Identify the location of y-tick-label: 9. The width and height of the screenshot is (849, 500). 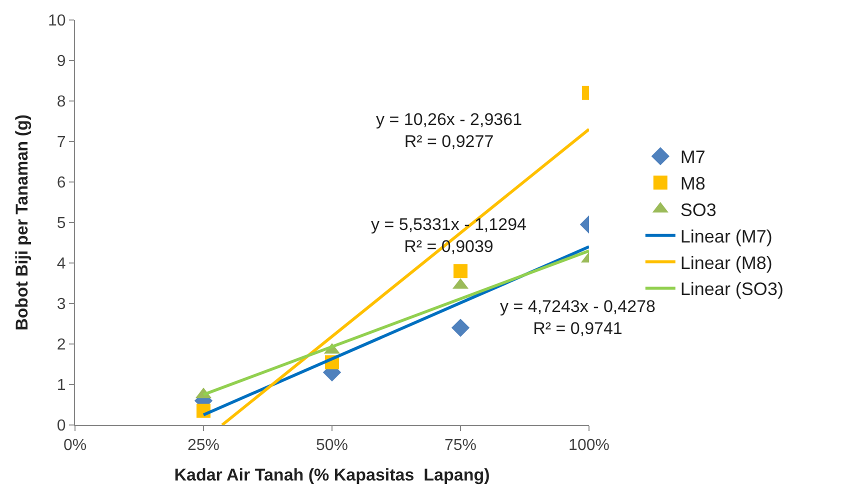
(61, 61).